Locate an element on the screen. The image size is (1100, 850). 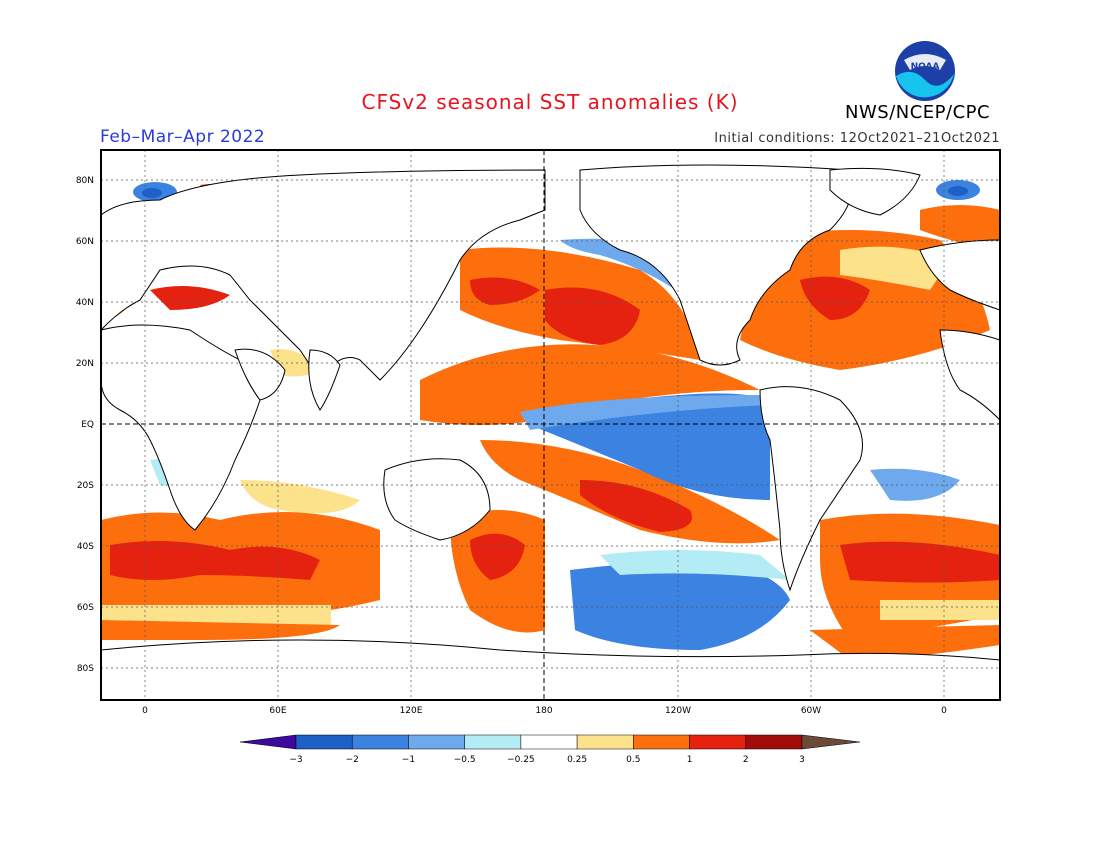
lon-label: 180 is located at coordinates (543, 711).